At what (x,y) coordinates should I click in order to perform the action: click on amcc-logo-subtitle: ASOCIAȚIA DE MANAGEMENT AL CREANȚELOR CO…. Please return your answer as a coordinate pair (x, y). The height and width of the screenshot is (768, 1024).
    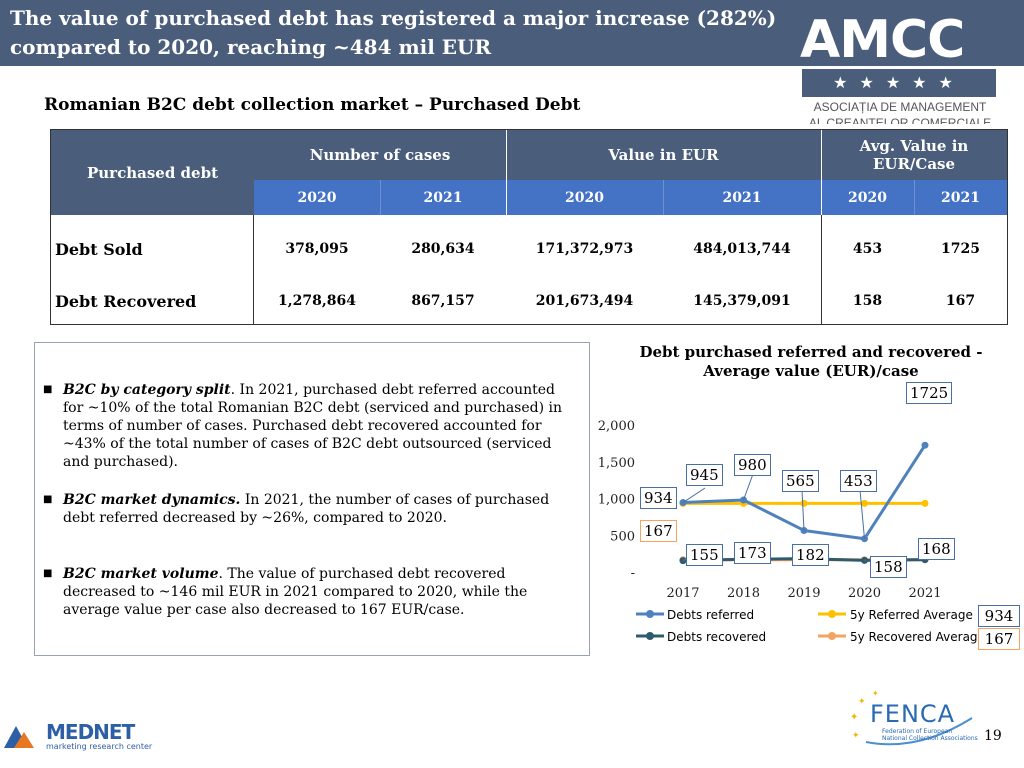
    Looking at the image, I should click on (900, 111).